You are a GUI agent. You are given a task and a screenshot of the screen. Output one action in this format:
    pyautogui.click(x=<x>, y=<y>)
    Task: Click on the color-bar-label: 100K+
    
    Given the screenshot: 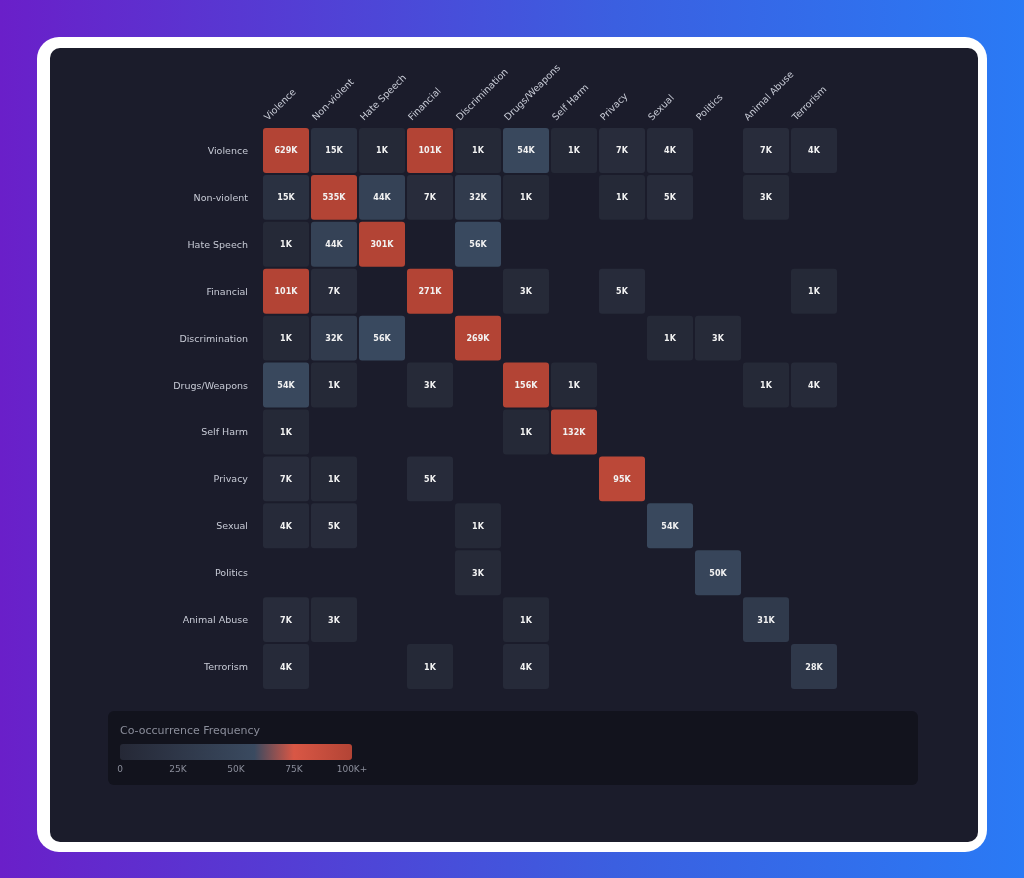 What is the action you would take?
    pyautogui.click(x=352, y=769)
    